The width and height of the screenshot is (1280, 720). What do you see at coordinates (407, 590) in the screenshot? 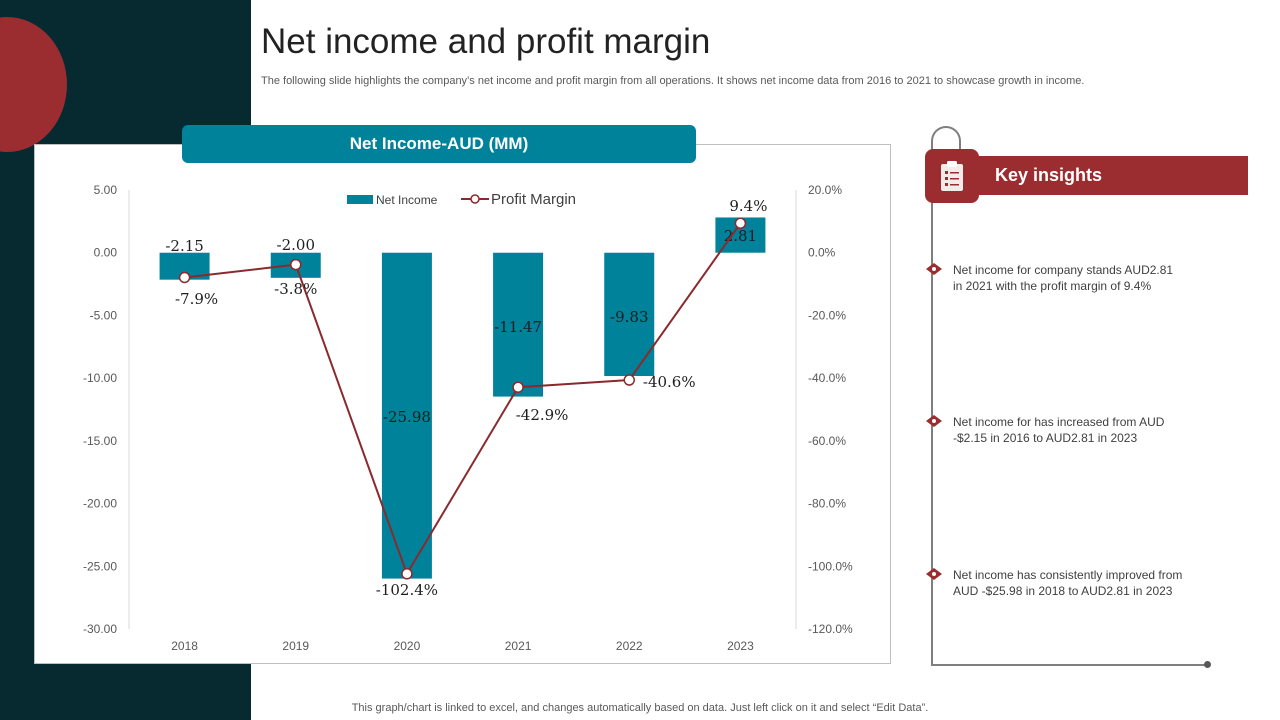
I see `profit-margin-data-label: -102.4%` at bounding box center [407, 590].